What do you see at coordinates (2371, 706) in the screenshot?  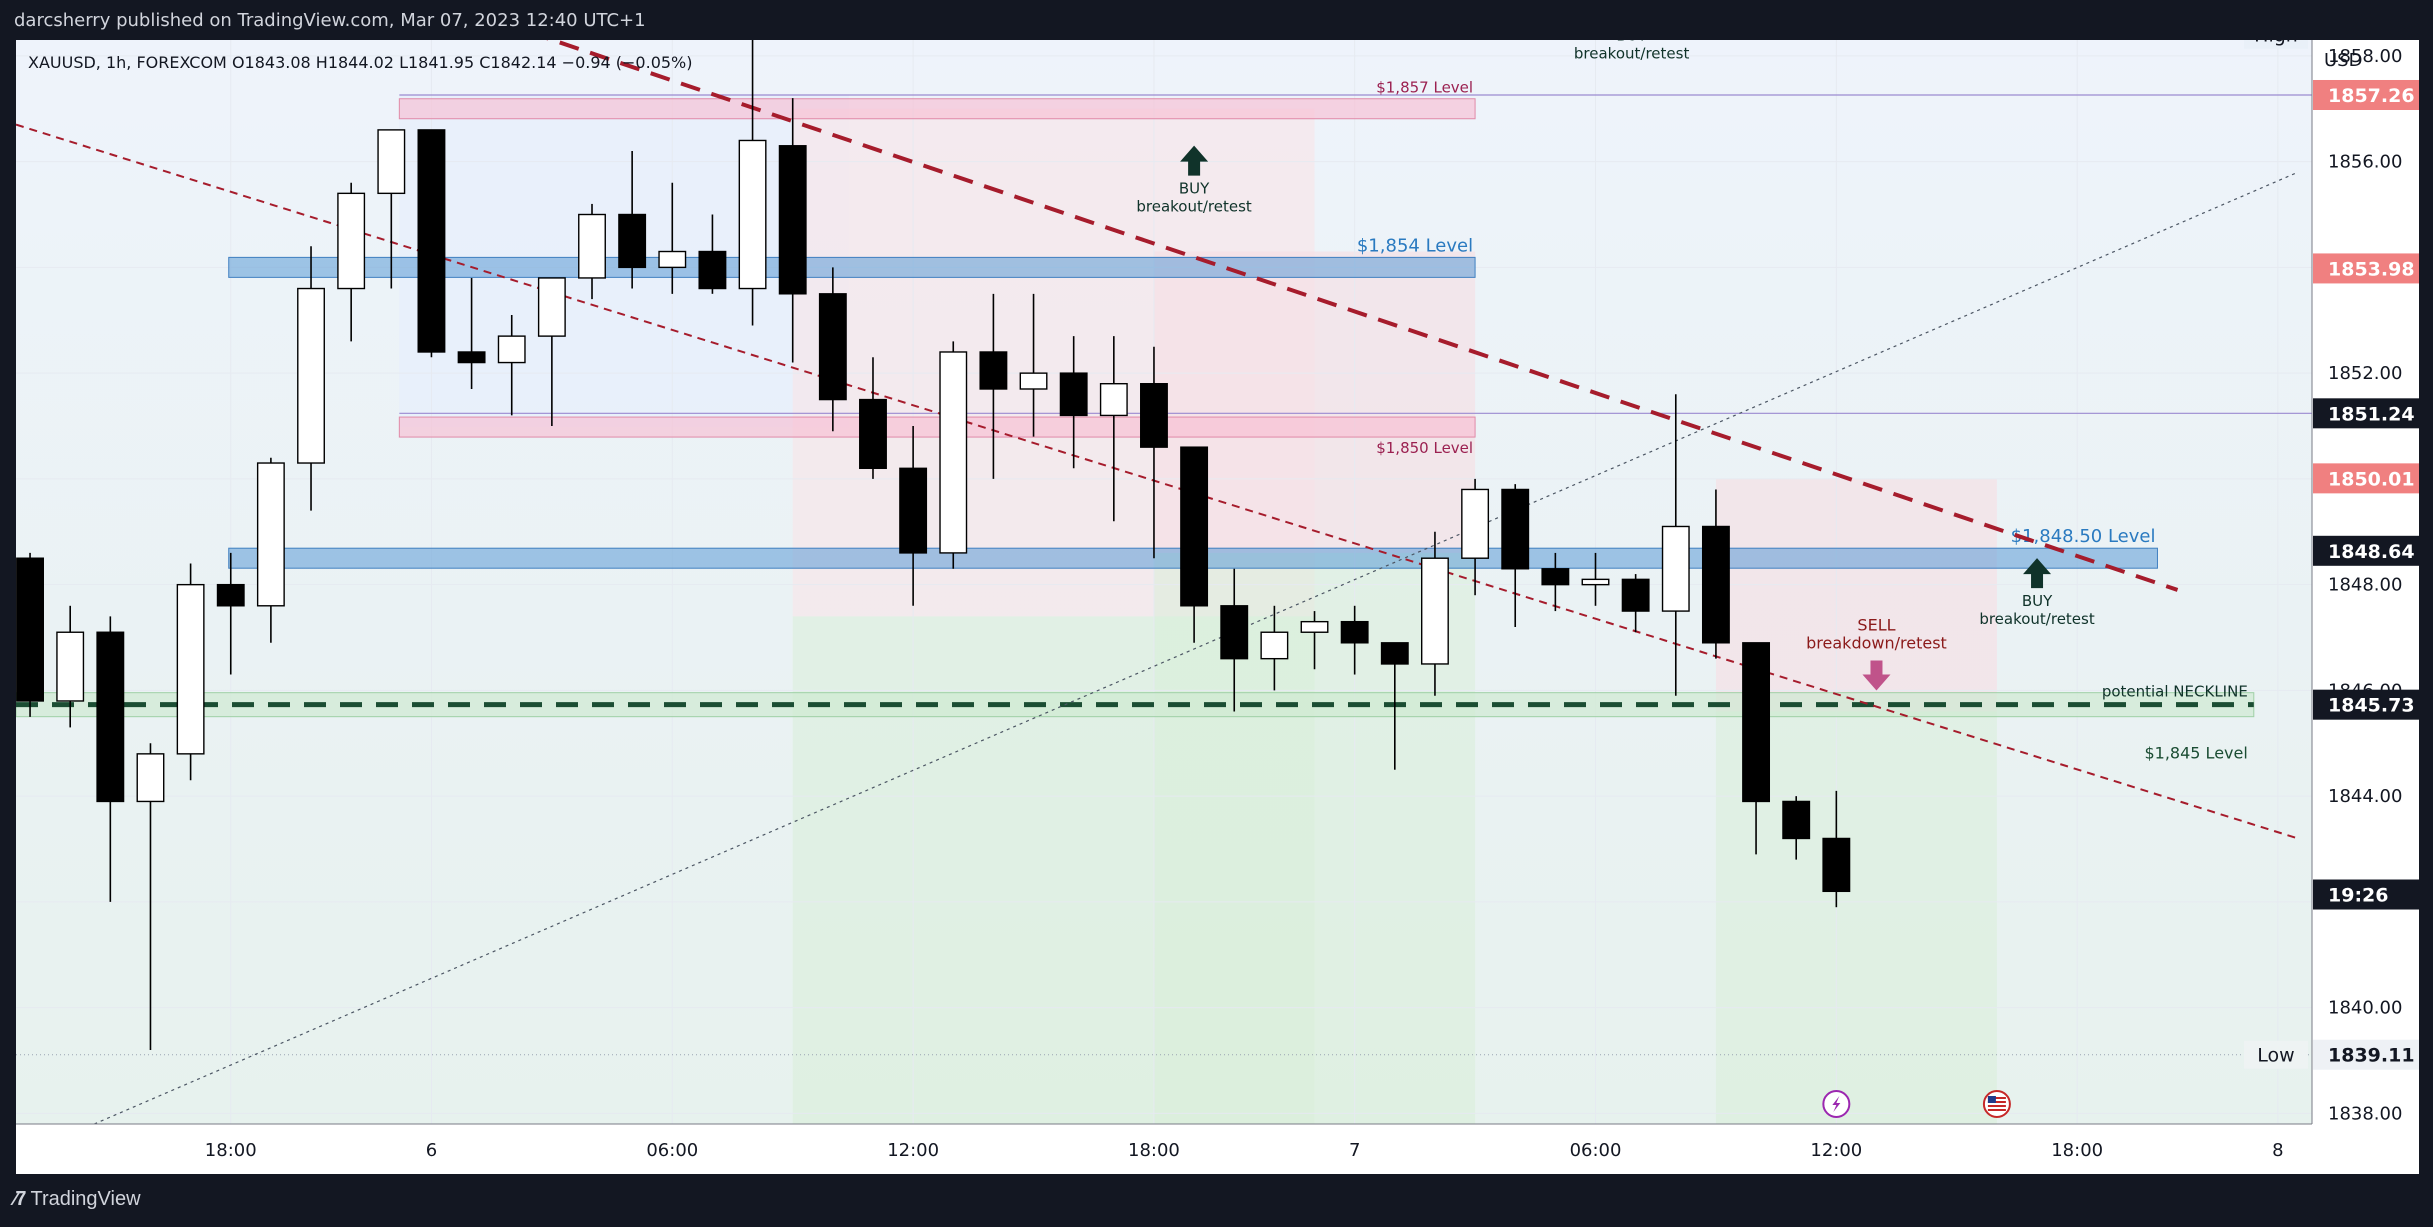 I see `price-label: 1845.73` at bounding box center [2371, 706].